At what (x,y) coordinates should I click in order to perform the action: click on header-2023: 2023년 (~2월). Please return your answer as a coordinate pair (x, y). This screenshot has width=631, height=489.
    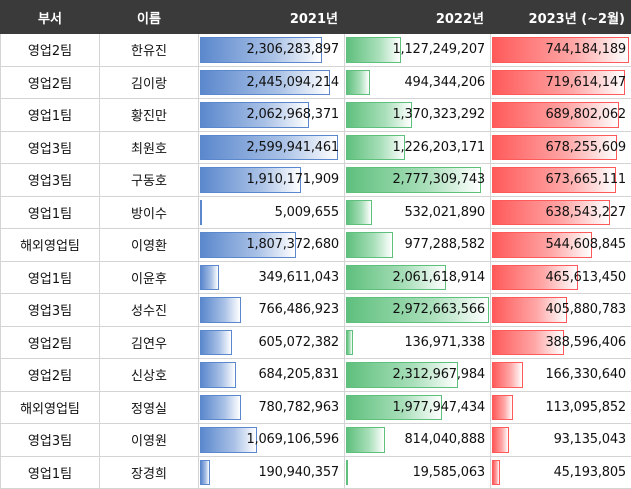
    Looking at the image, I should click on (561, 17).